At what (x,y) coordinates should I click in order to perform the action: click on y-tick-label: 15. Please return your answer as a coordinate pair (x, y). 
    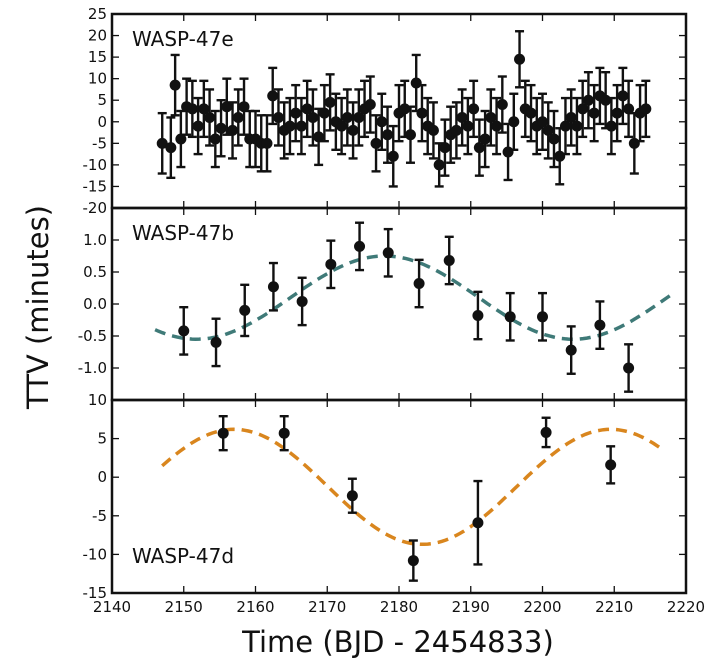
    Looking at the image, I should click on (97, 57).